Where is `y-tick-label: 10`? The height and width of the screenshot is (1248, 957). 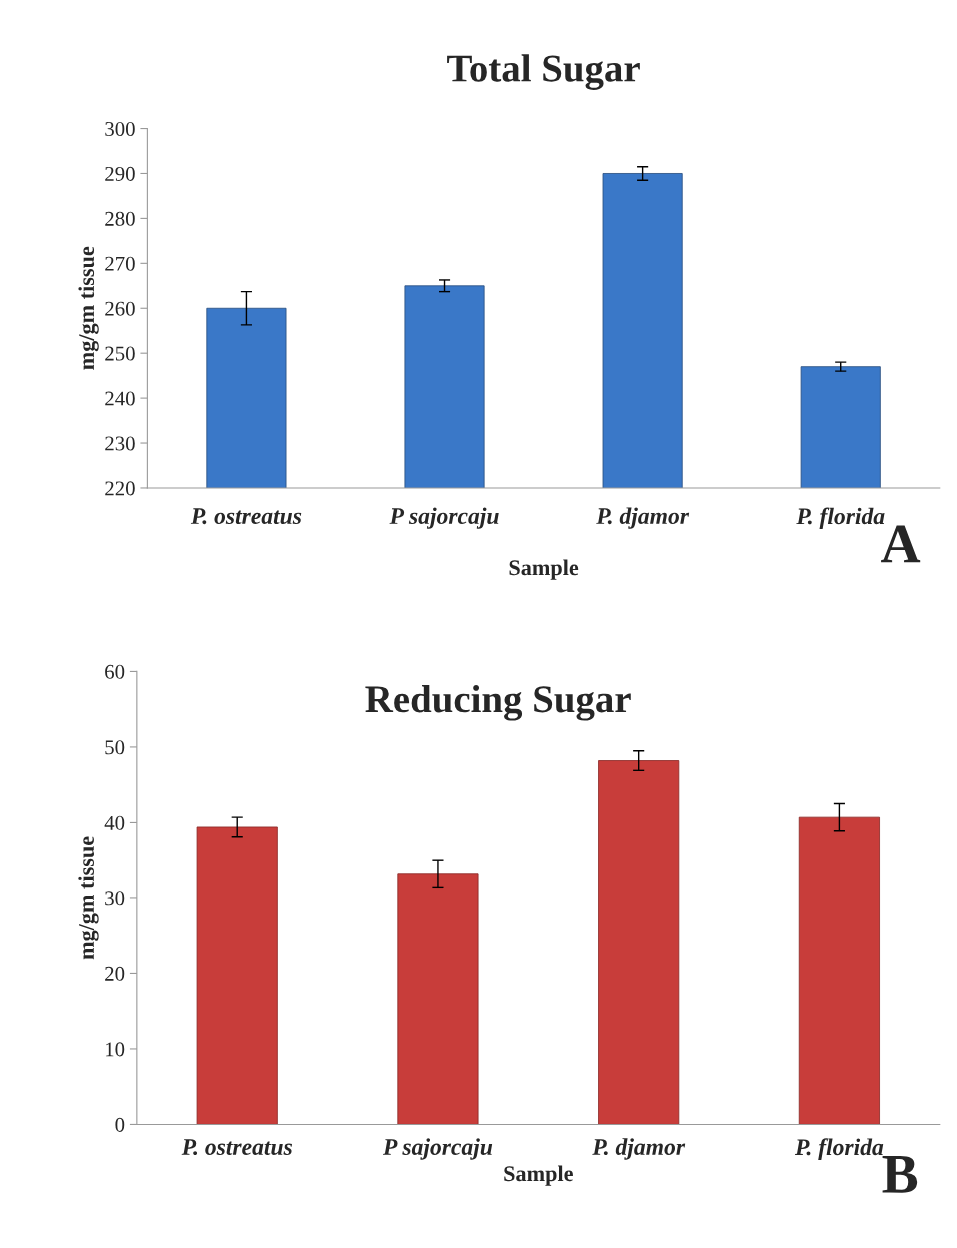
y-tick-label: 10 is located at coordinates (115, 1049).